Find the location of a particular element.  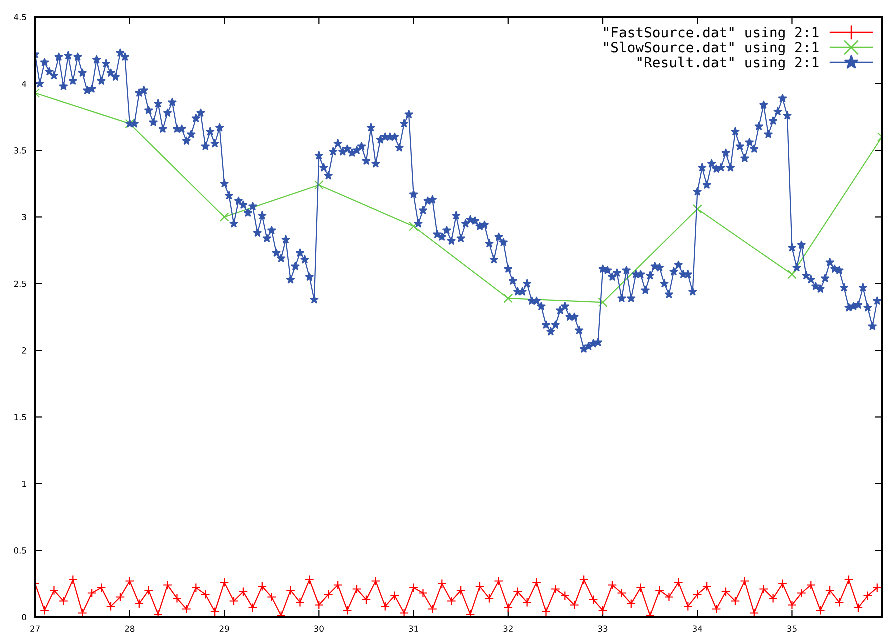

legend-label: "FastSource.dat" using 2:1 is located at coordinates (711, 33).